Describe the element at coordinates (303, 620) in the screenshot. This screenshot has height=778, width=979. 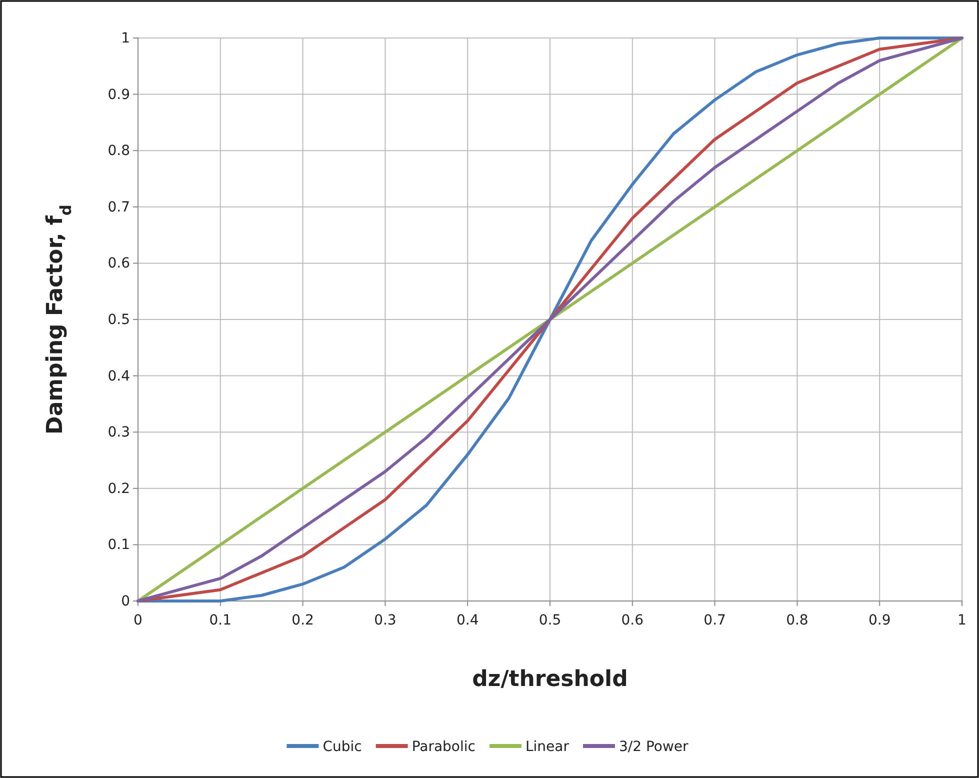
I see `x-tick-label: 0.2` at that location.